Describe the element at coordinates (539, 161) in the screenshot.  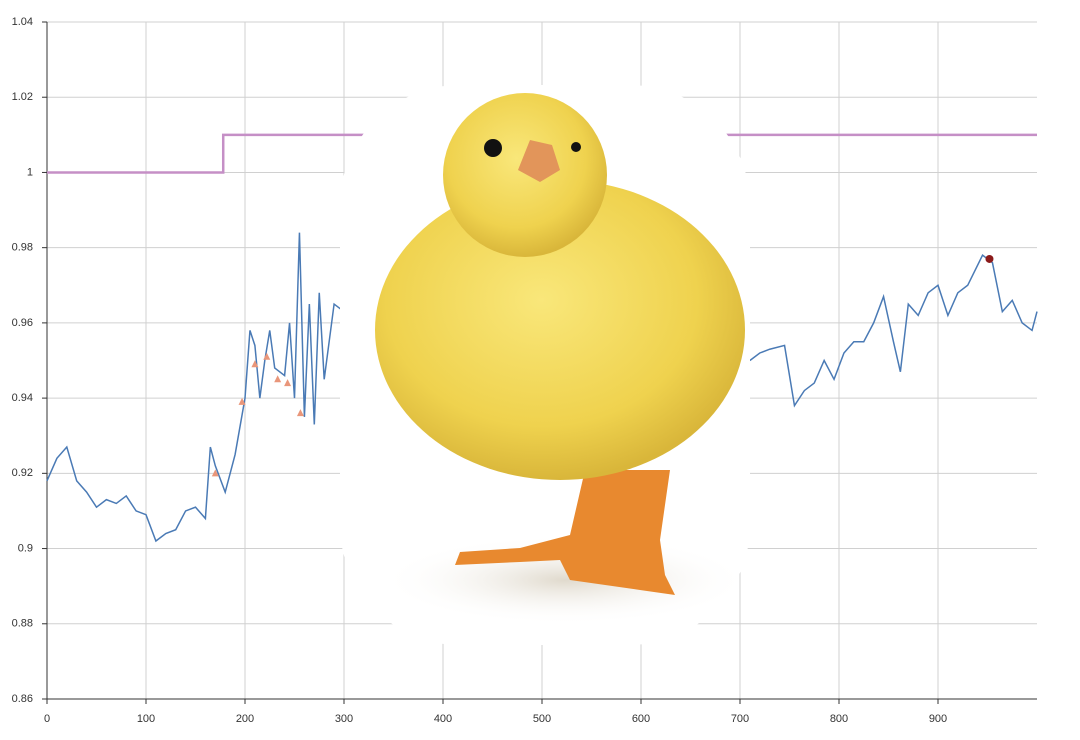
I see `chick-beak` at that location.